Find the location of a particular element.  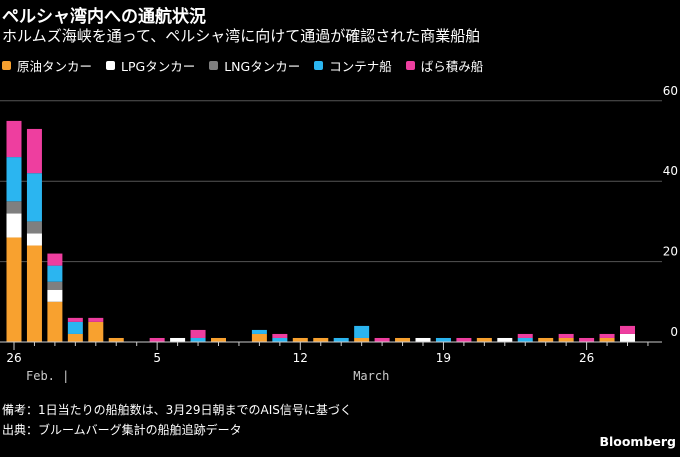

month-label: March is located at coordinates (371, 376).